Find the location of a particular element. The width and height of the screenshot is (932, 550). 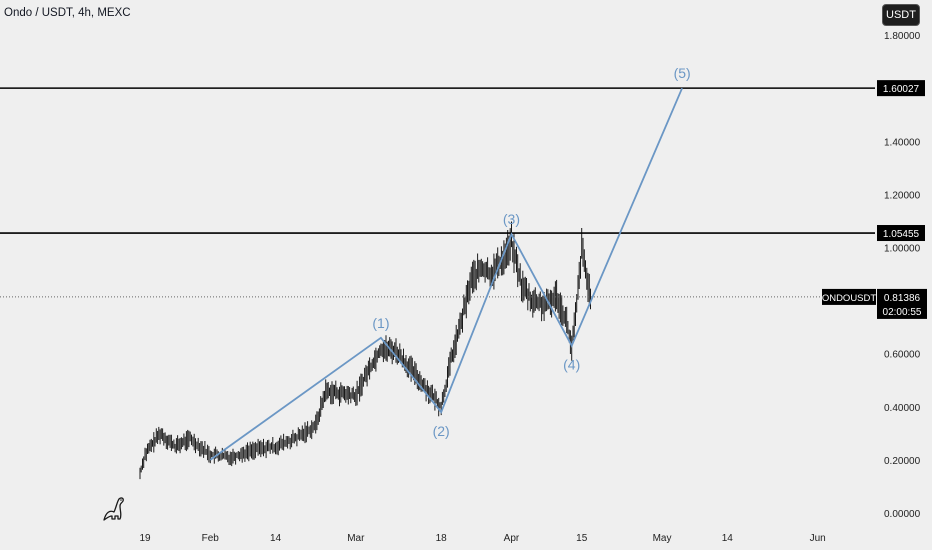

level-price-label: 1.60027 is located at coordinates (901, 89).